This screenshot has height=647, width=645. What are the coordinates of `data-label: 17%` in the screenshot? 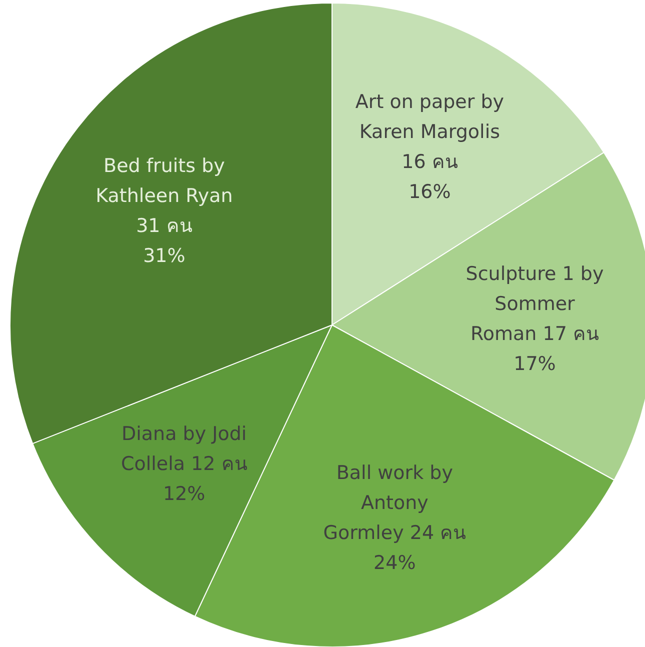 It's located at (534, 364).